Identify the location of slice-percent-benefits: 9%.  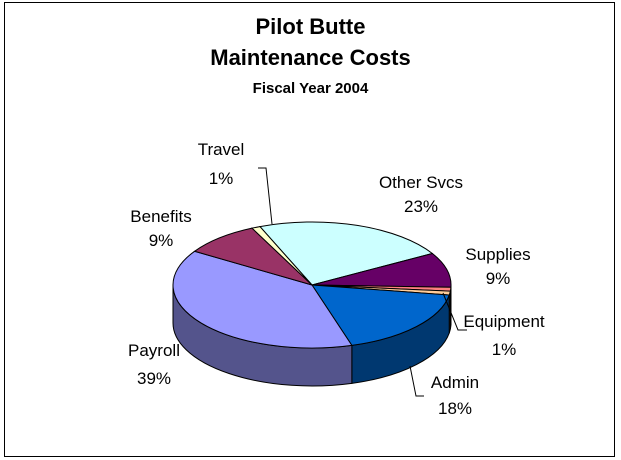
(161, 240).